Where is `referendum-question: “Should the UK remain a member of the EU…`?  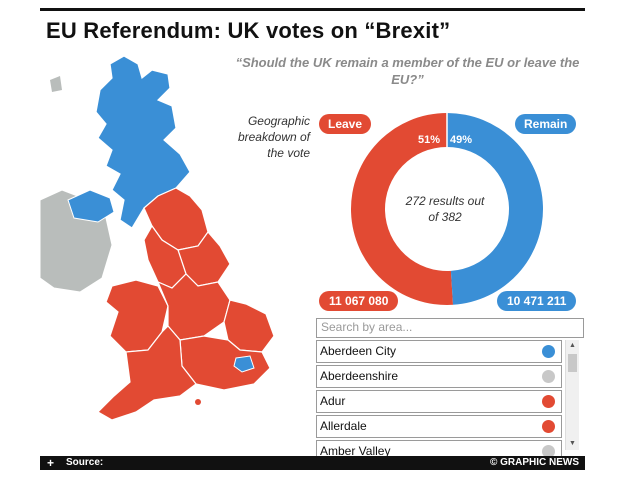
referendum-question: “Should the UK remain a member of the EU… is located at coordinates (407, 71).